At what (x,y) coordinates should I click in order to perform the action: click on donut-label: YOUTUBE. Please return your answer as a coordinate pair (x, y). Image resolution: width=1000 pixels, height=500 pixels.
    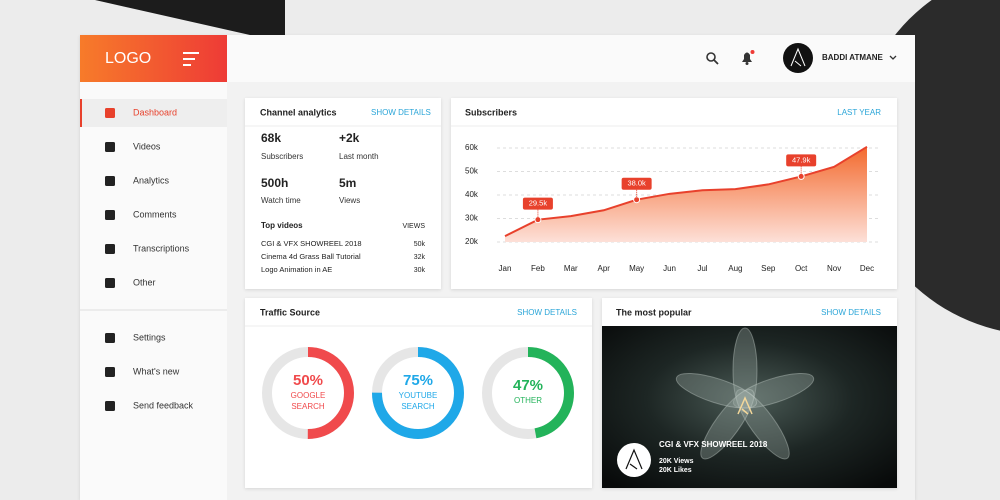
    Looking at the image, I should click on (418, 395).